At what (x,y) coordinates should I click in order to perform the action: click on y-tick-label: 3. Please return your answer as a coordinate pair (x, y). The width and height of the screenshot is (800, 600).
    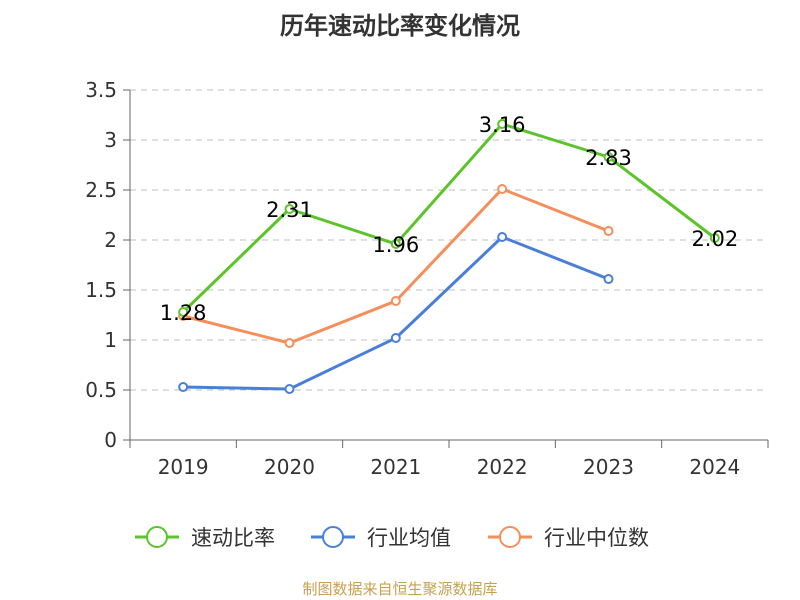
    Looking at the image, I should click on (110, 140).